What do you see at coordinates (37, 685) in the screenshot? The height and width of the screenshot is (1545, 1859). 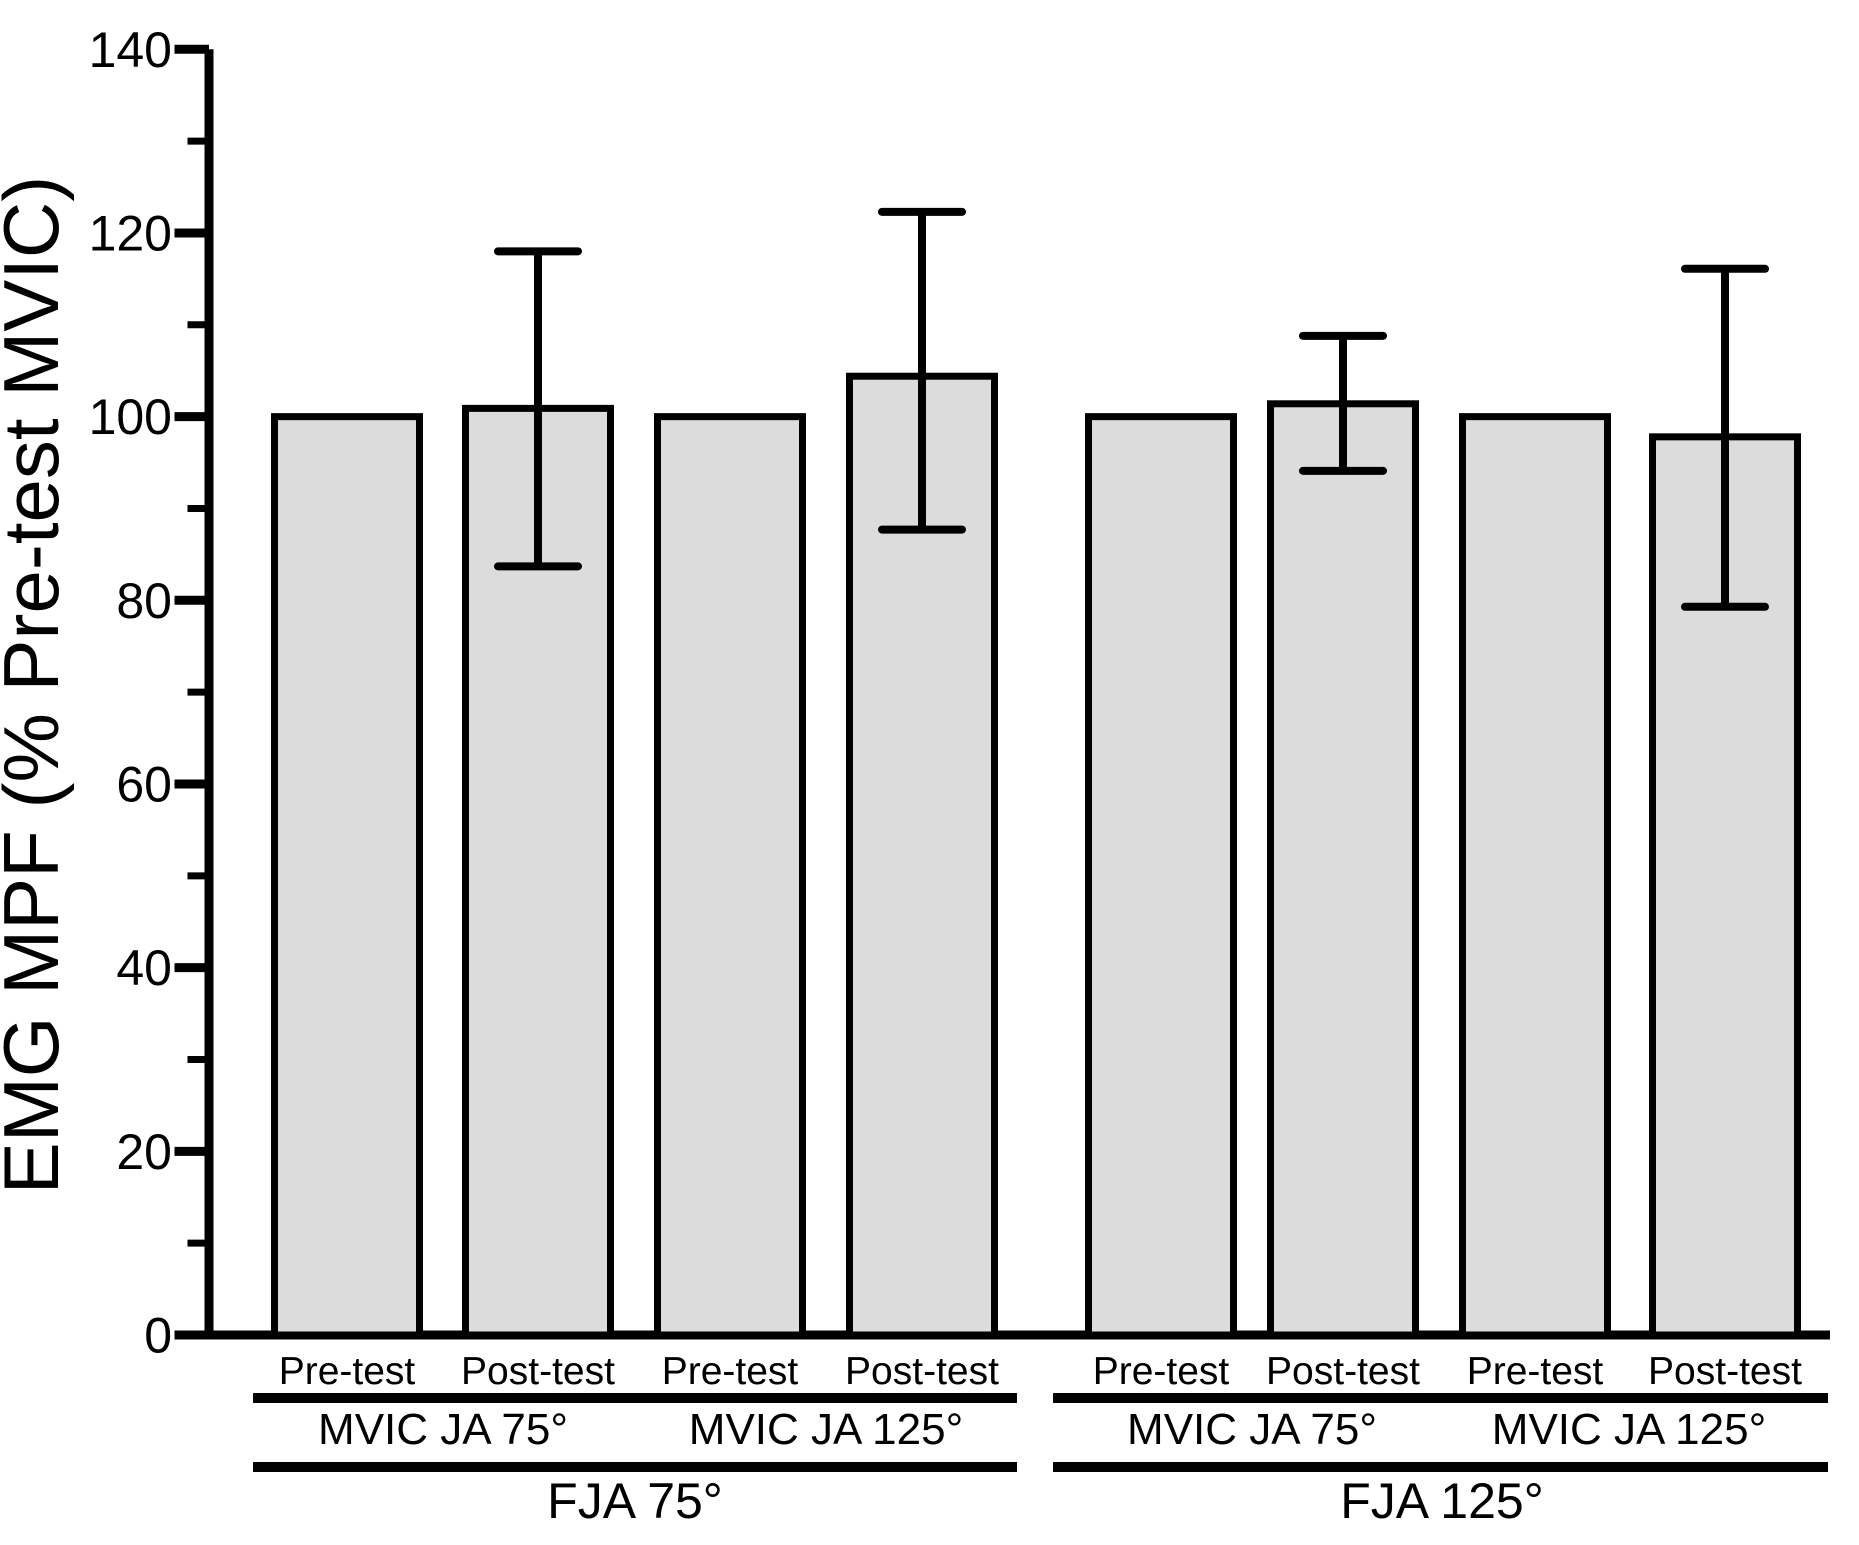 I see `y-axis-title: EMG MPF (% Pre-test MVIC)` at bounding box center [37, 685].